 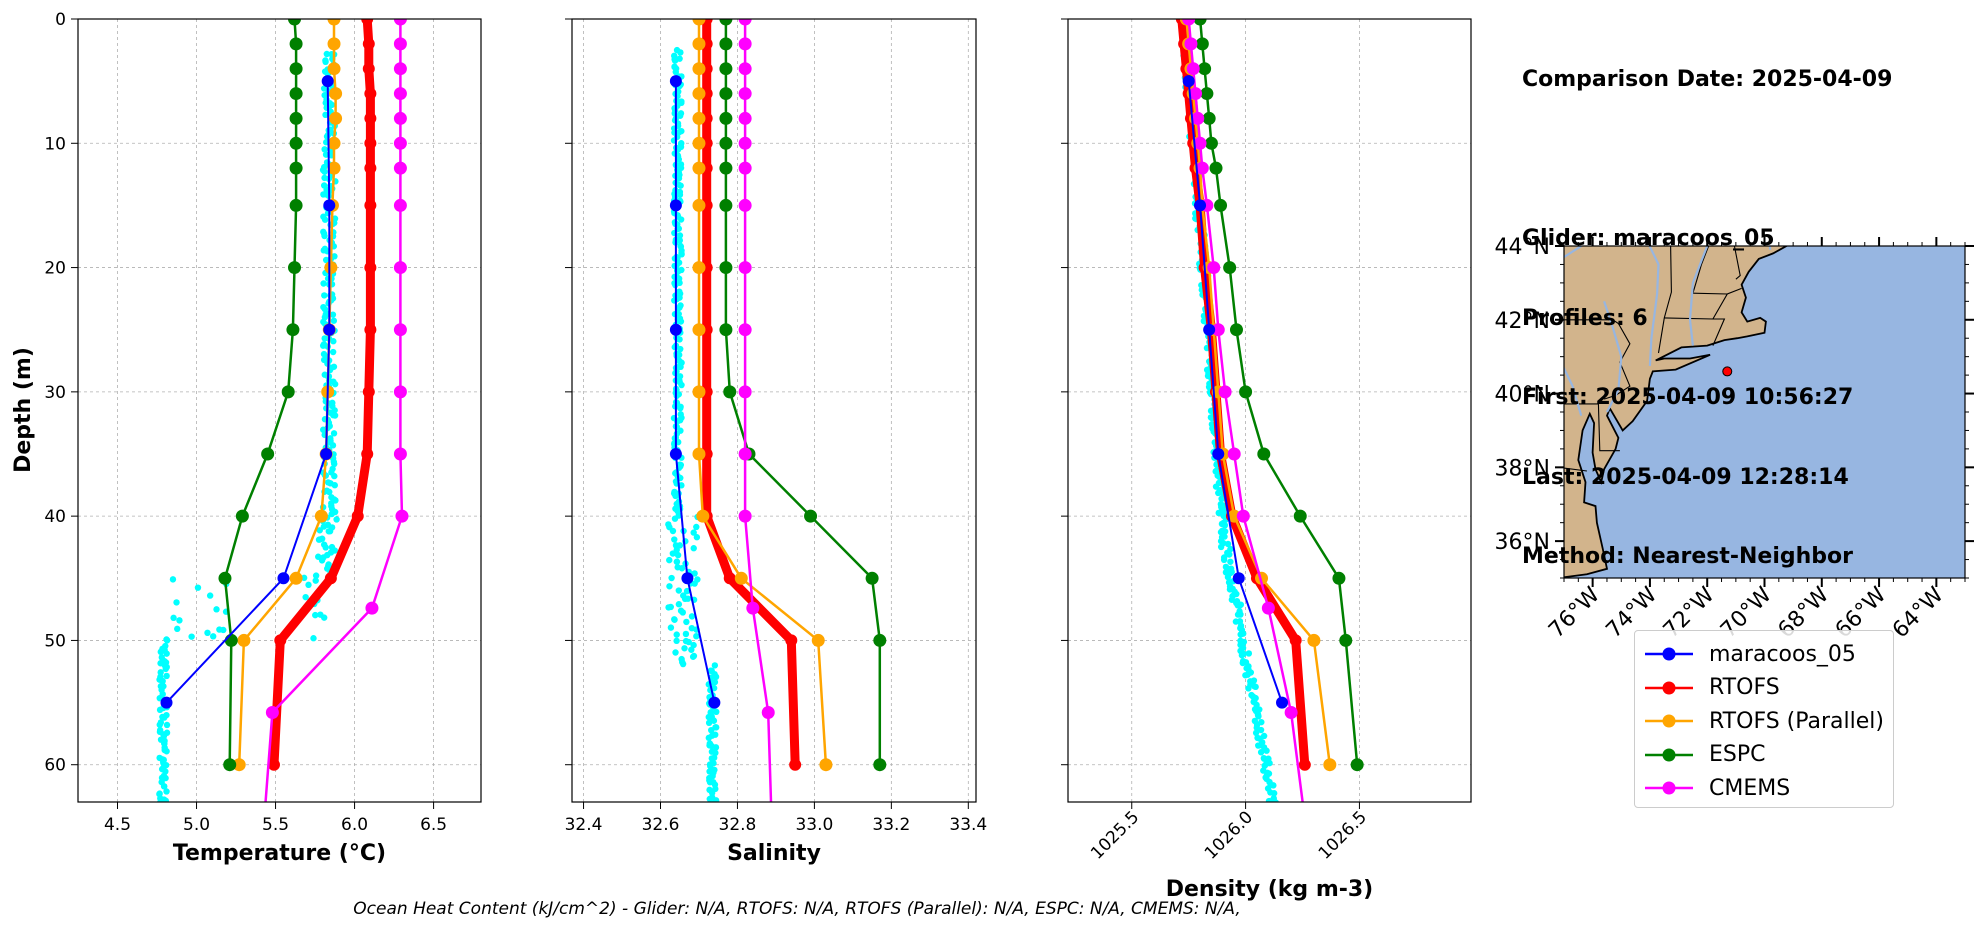 I want to click on last-time: Last: 2025-04-09 12:28:14, so click(x=1685, y=477).